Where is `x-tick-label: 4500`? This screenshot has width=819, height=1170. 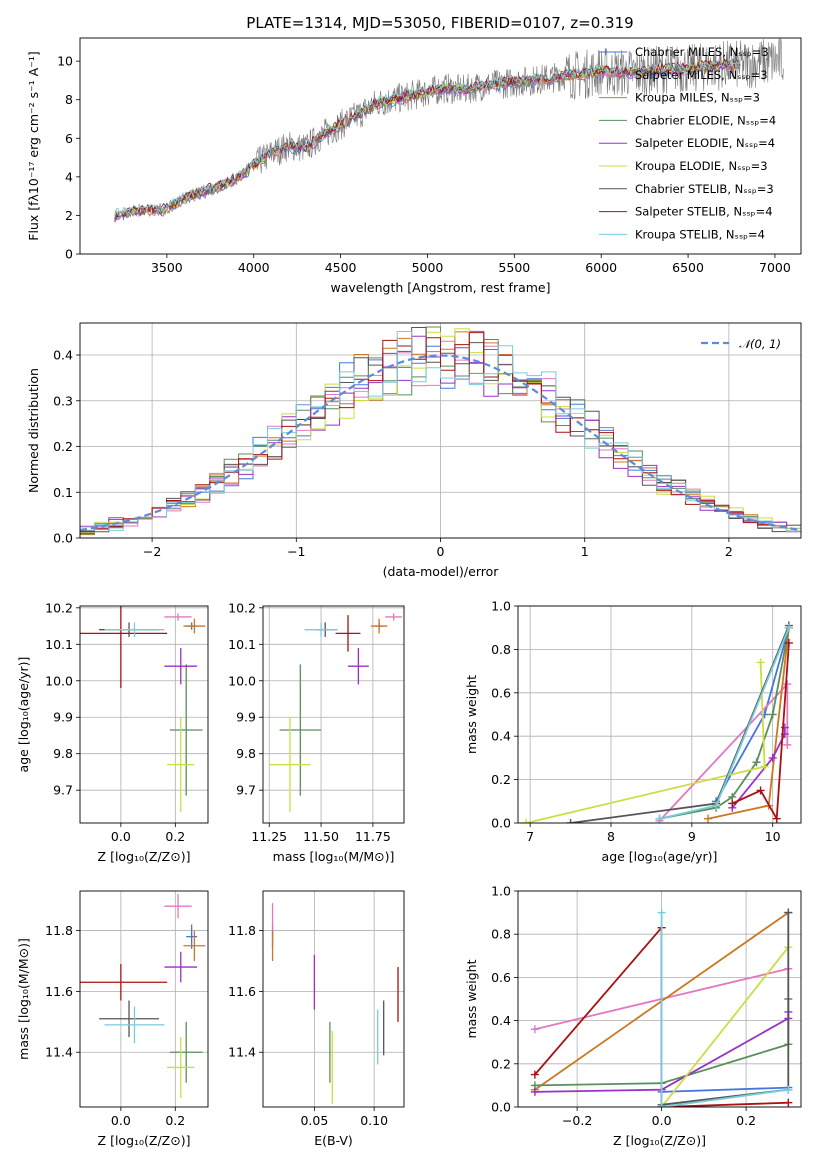 x-tick-label: 4500 is located at coordinates (341, 267).